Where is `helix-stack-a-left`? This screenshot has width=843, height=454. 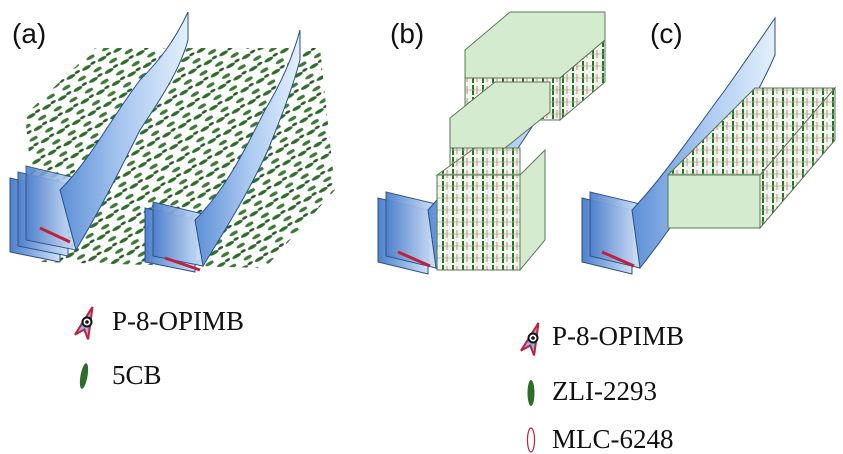 helix-stack-a-left is located at coordinates (99, 137).